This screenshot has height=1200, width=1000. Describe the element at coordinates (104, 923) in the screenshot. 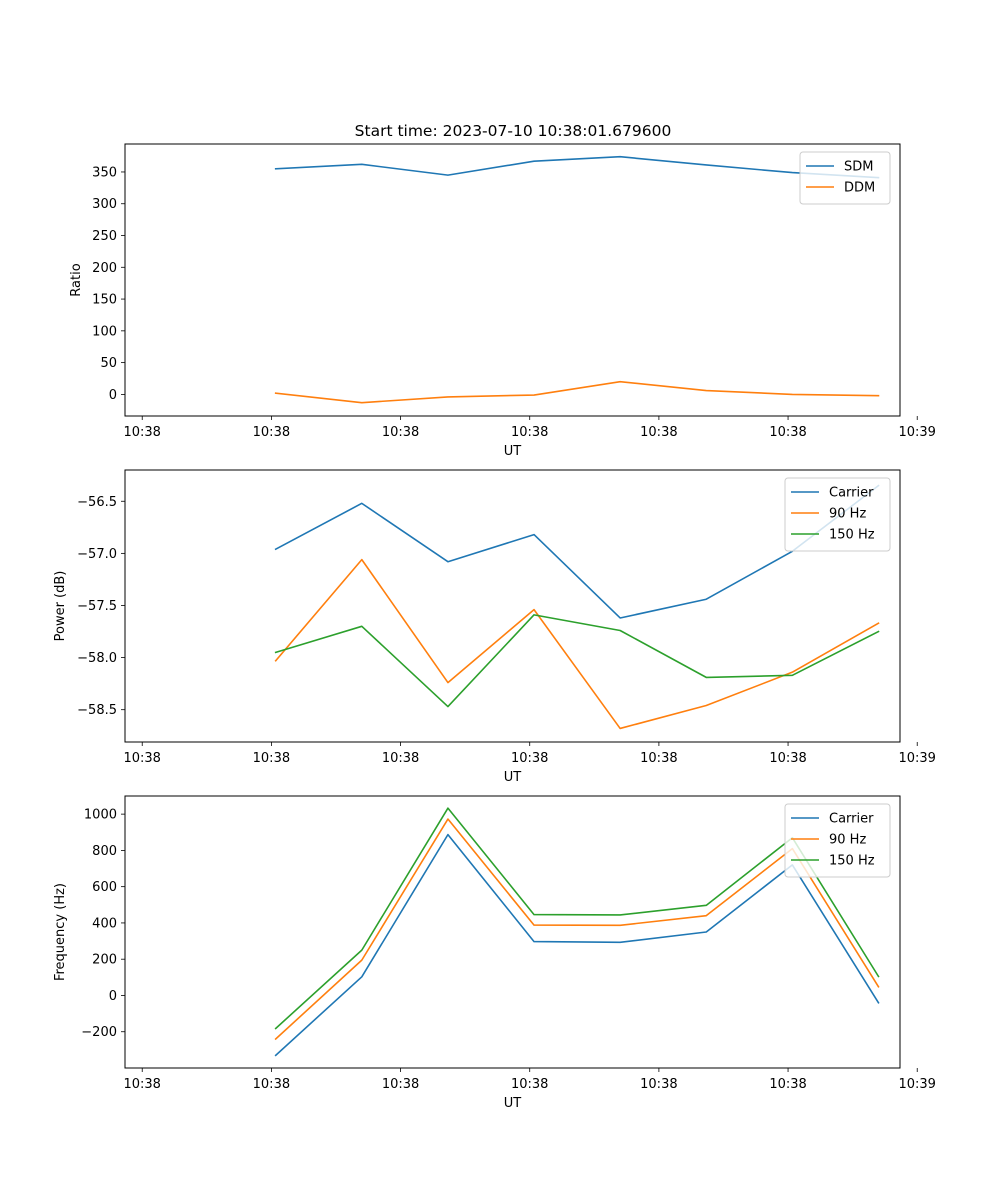

I see `y-tick-label: 400` at that location.